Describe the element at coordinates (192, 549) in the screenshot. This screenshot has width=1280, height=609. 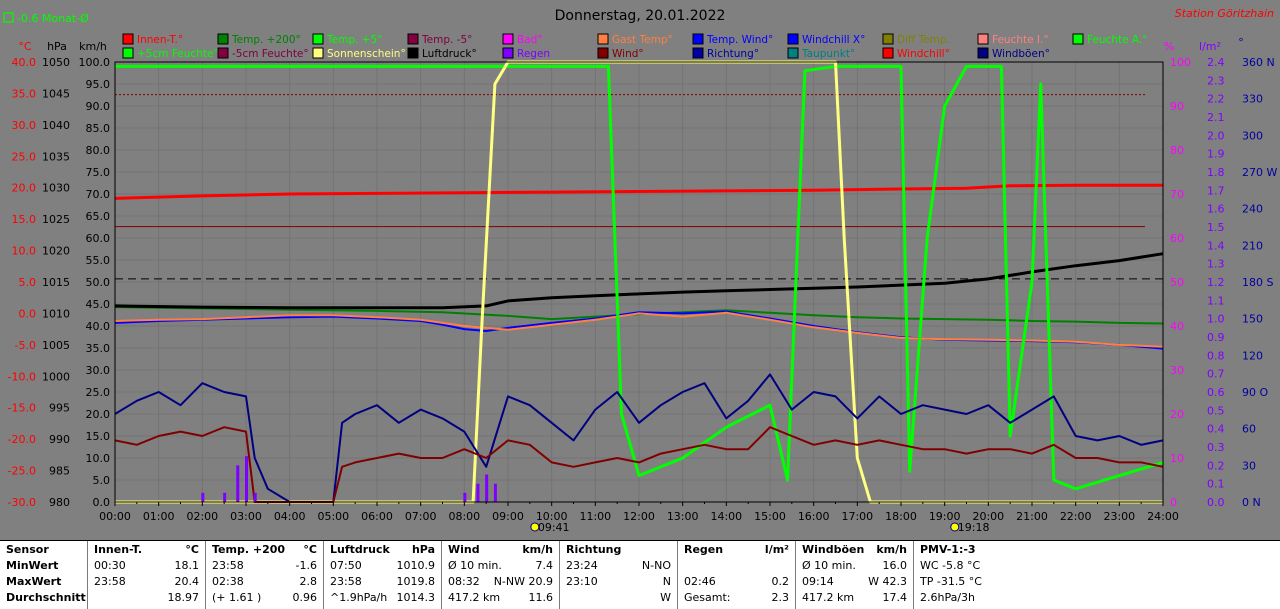
I see `innen-unit: °C` at that location.